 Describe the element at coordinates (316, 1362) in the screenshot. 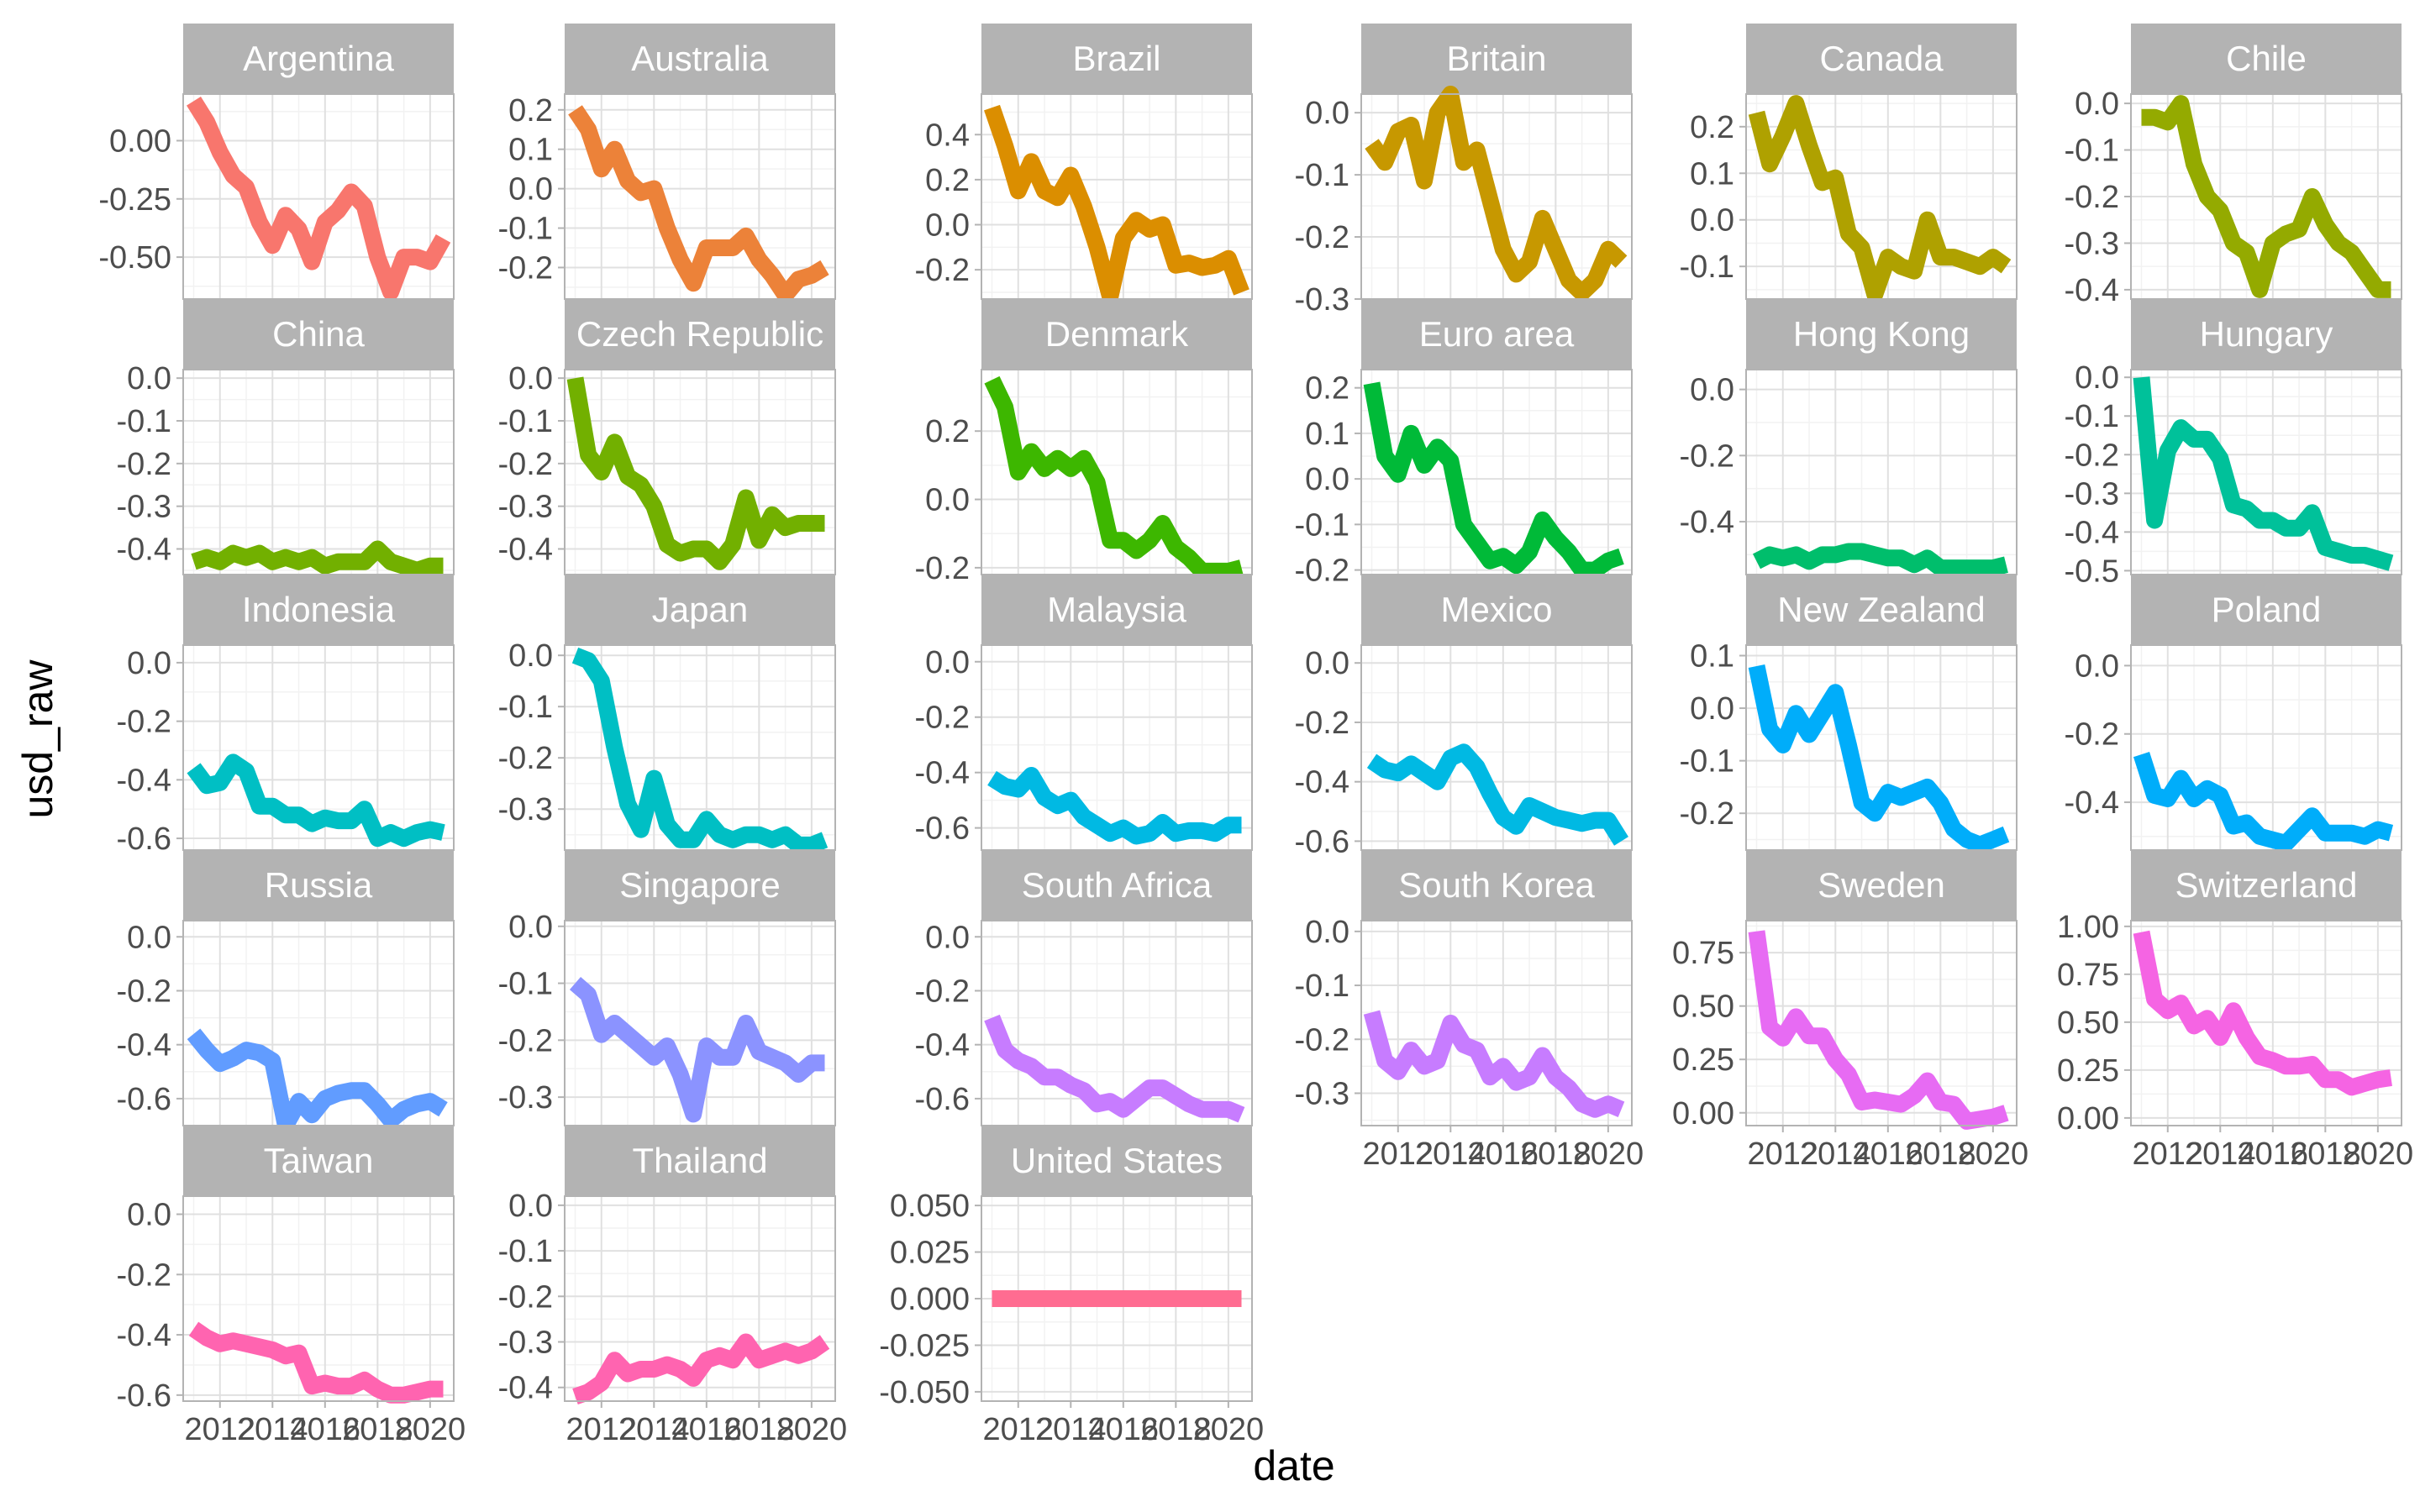

I see `series-line-taiwan` at that location.